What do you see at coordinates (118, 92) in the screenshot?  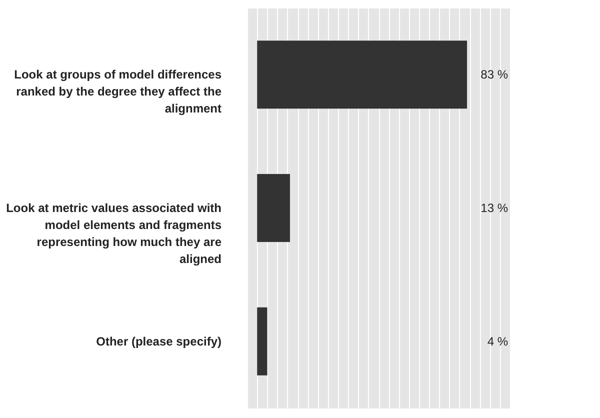 I see `y-tick-label: Look at groups of model differences ranked by the degree they affect the alignment` at bounding box center [118, 92].